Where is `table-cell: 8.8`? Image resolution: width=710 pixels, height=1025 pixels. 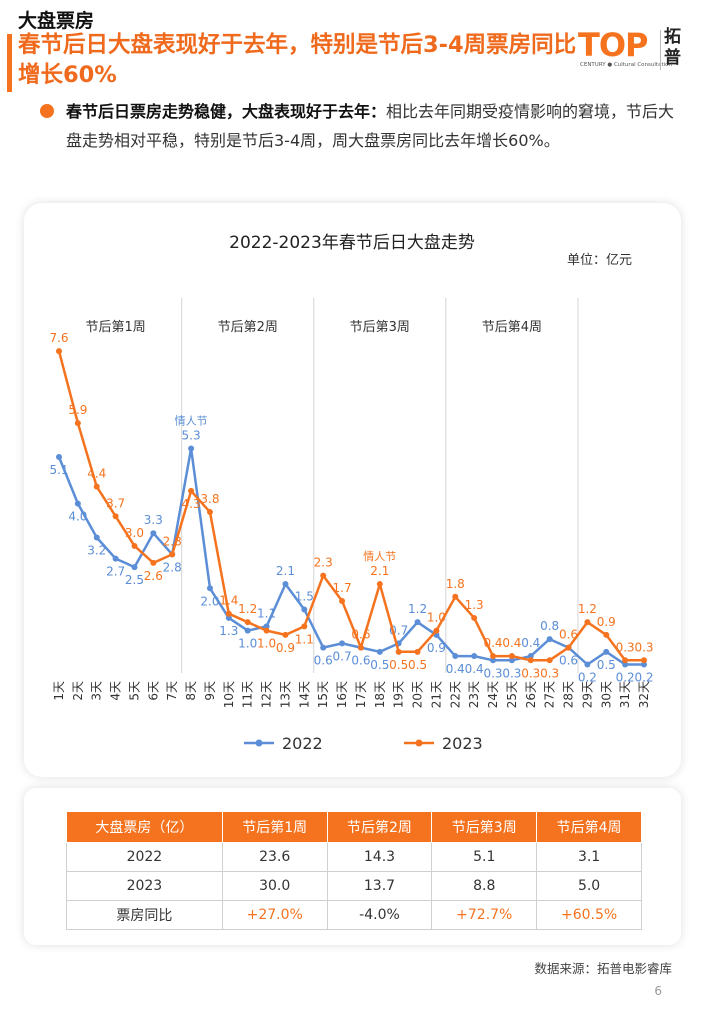 table-cell: 8.8 is located at coordinates (484, 886).